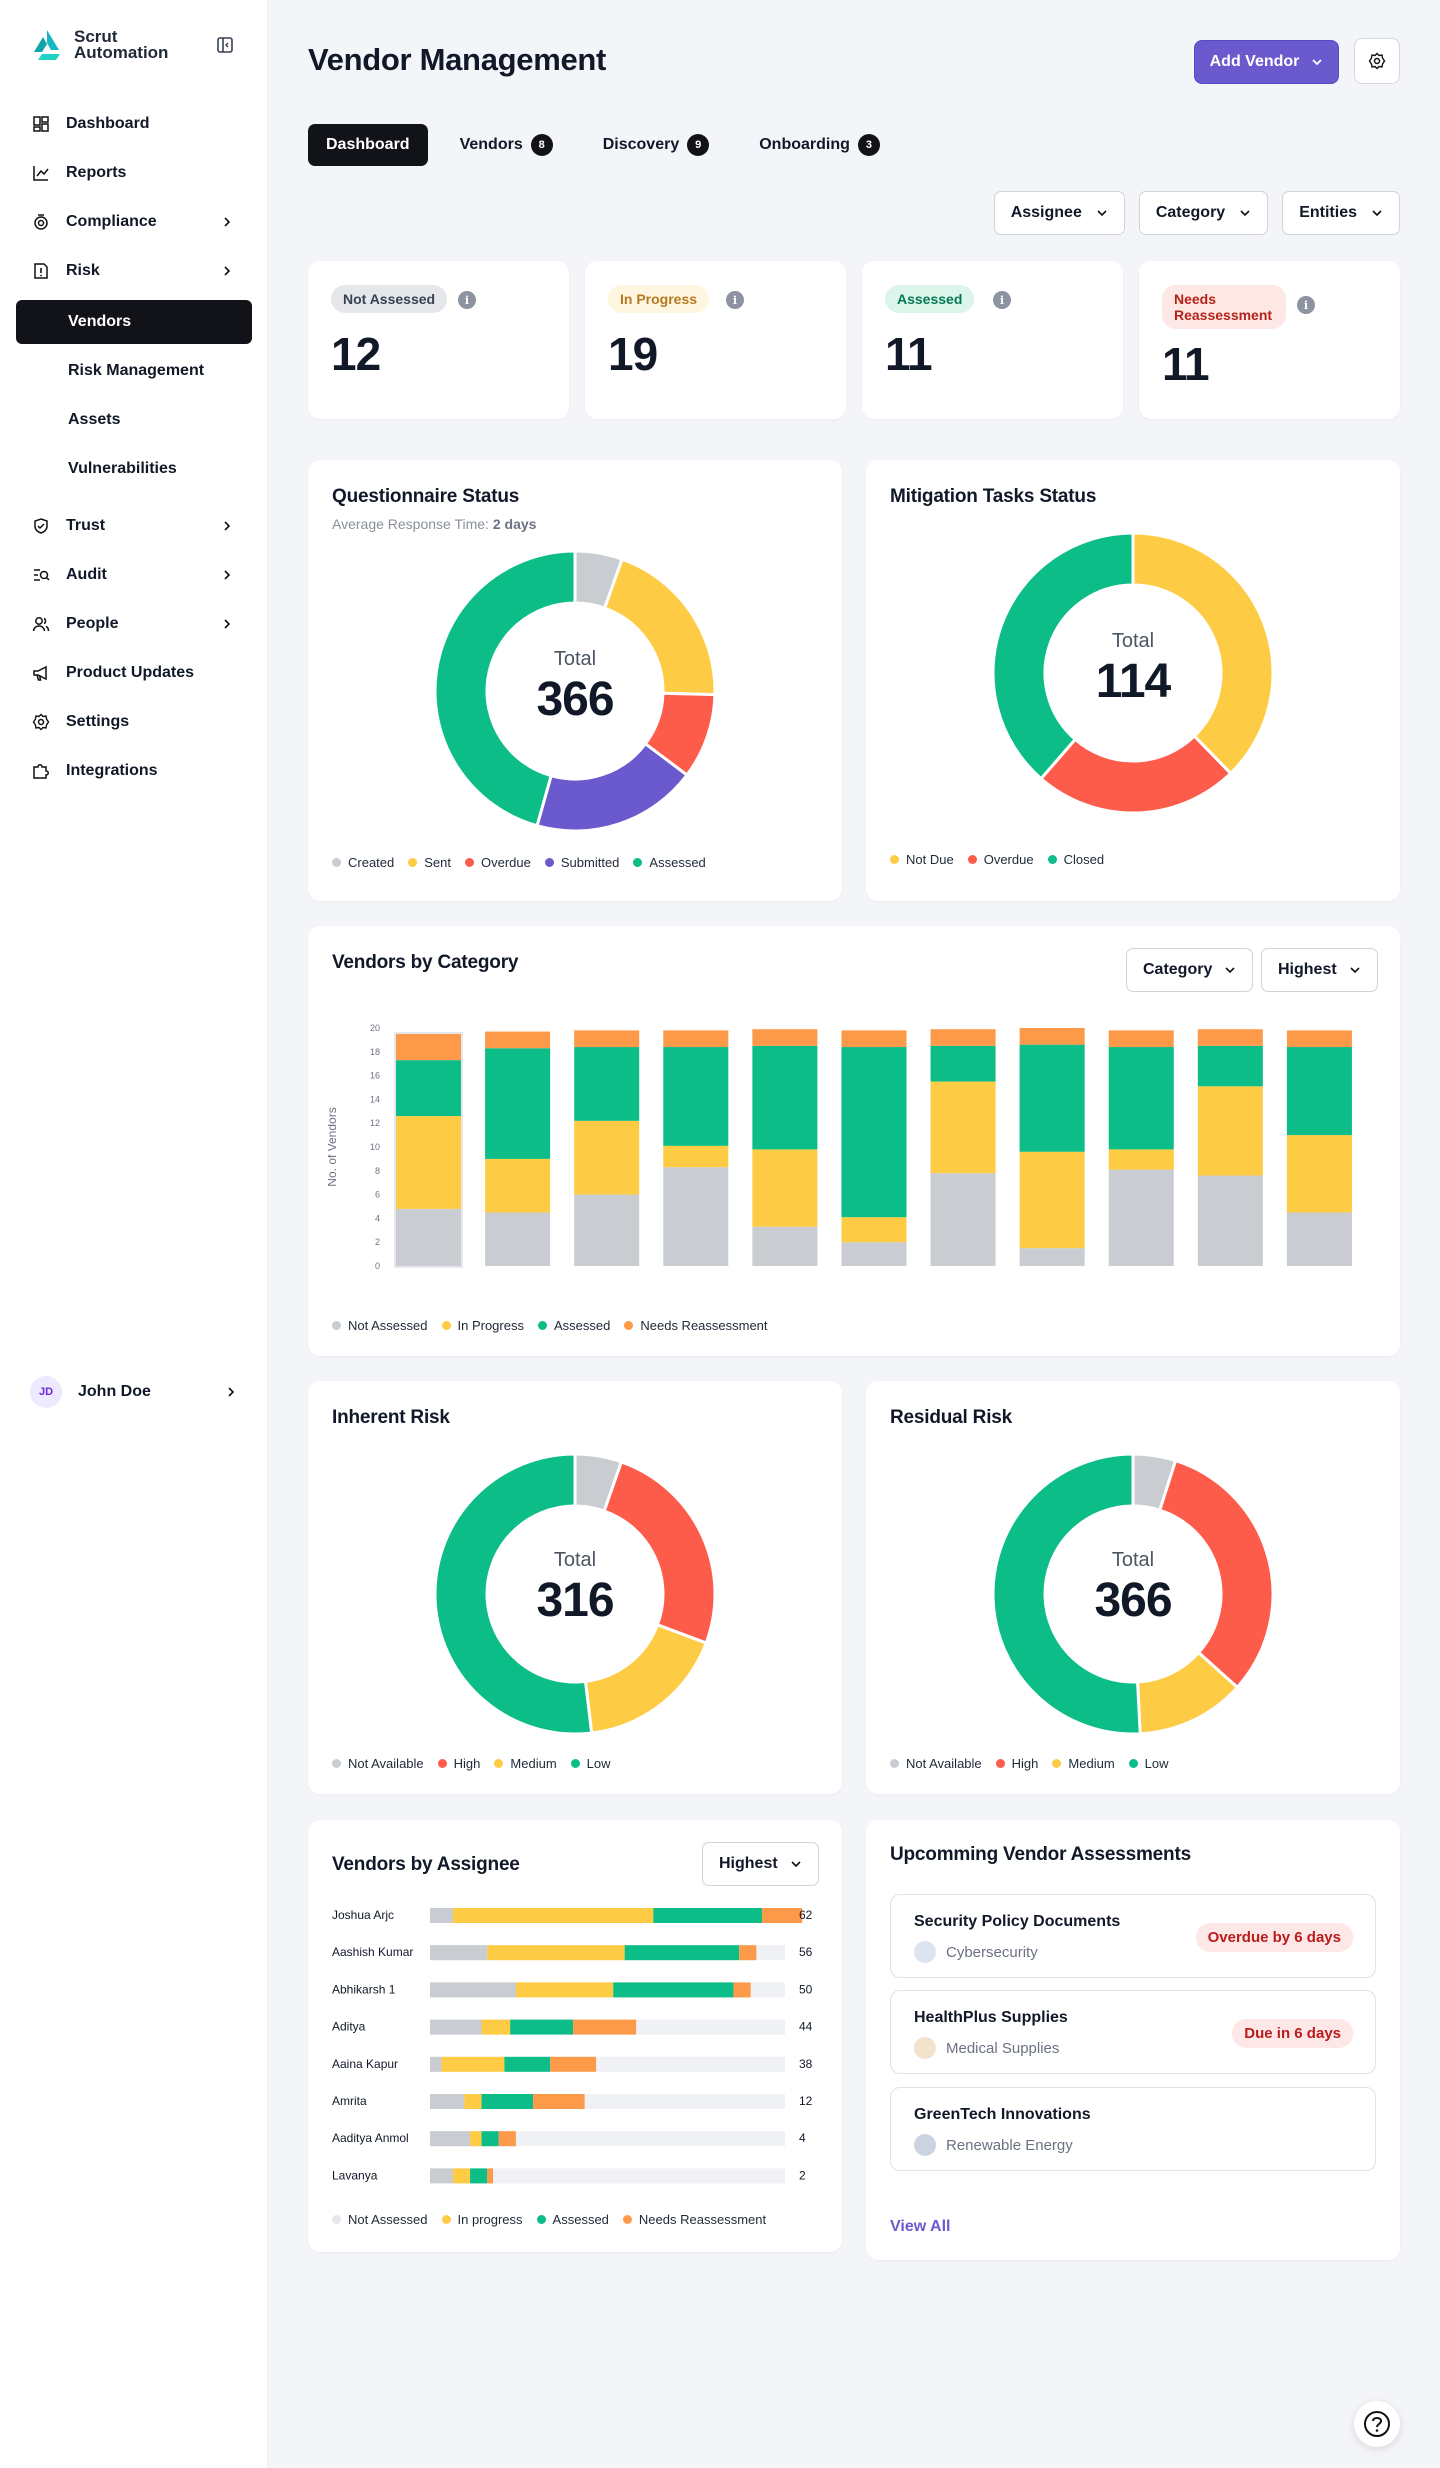 The width and height of the screenshot is (1440, 2468). What do you see at coordinates (134, 575) in the screenshot?
I see `sidebar-item-audit: Audit` at bounding box center [134, 575].